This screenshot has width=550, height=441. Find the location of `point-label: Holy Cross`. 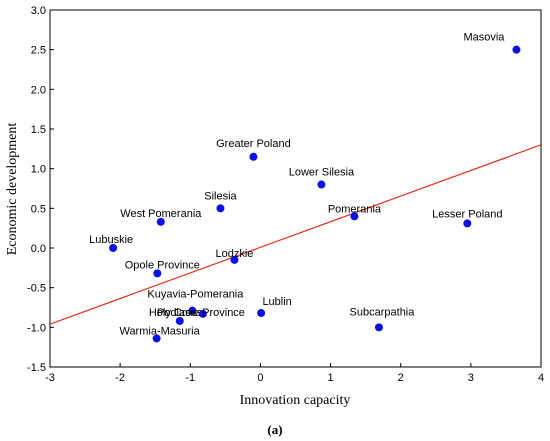

point-label: Holy Cross is located at coordinates (176, 313).